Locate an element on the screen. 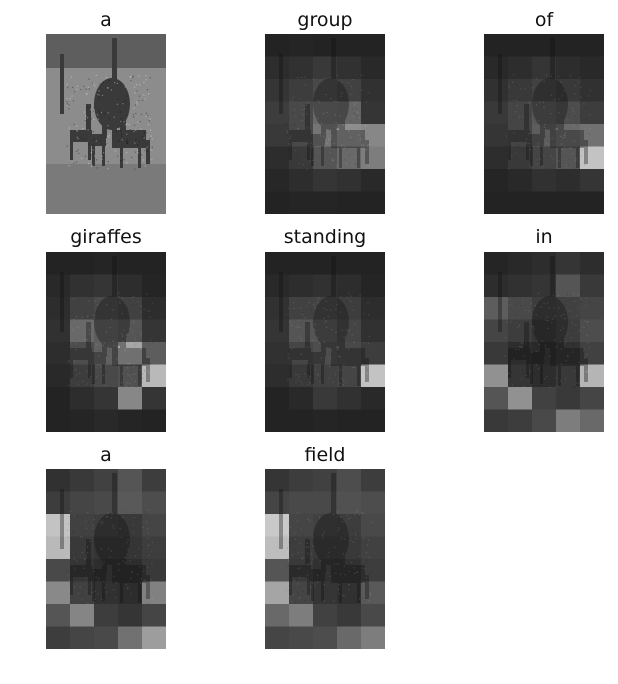 This screenshot has width=618, height=684. panel-title: standing is located at coordinates (325, 237).